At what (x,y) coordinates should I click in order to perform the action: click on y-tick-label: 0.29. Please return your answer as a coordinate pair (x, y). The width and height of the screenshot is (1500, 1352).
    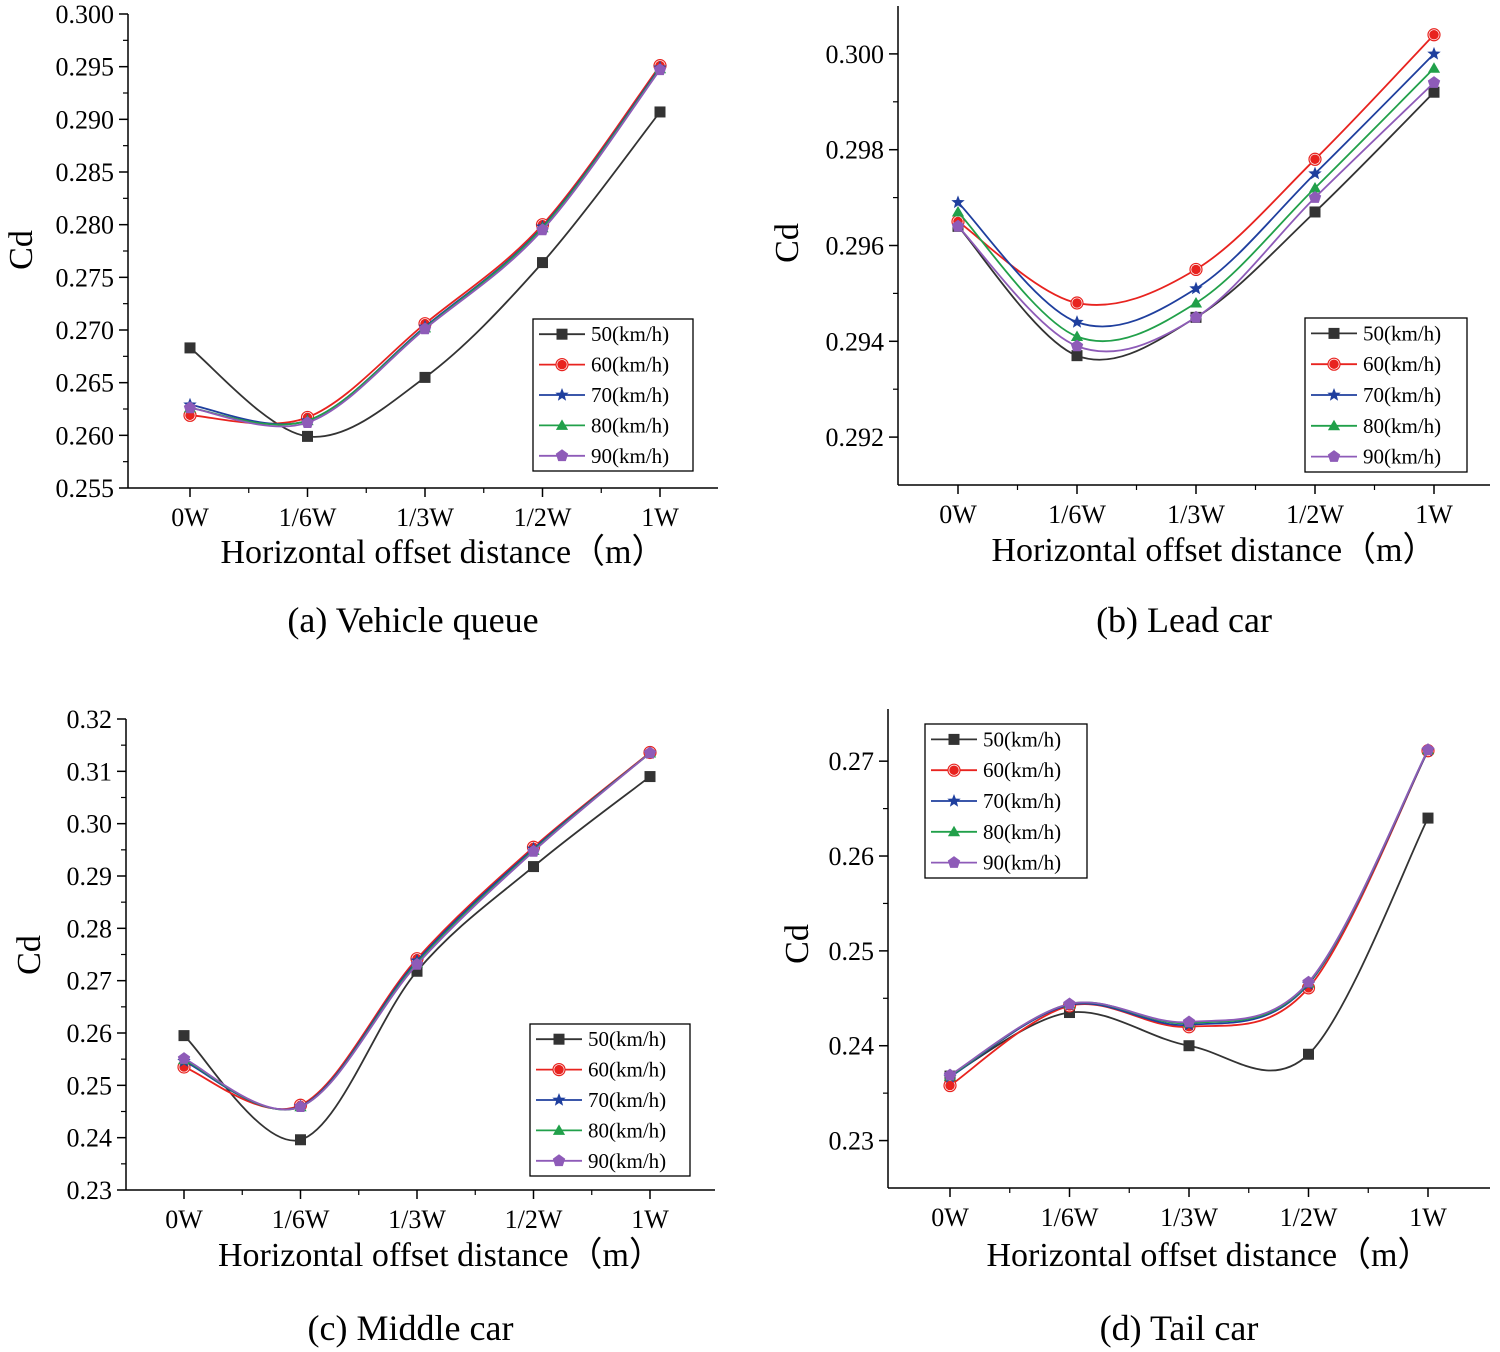
    Looking at the image, I should click on (90, 876).